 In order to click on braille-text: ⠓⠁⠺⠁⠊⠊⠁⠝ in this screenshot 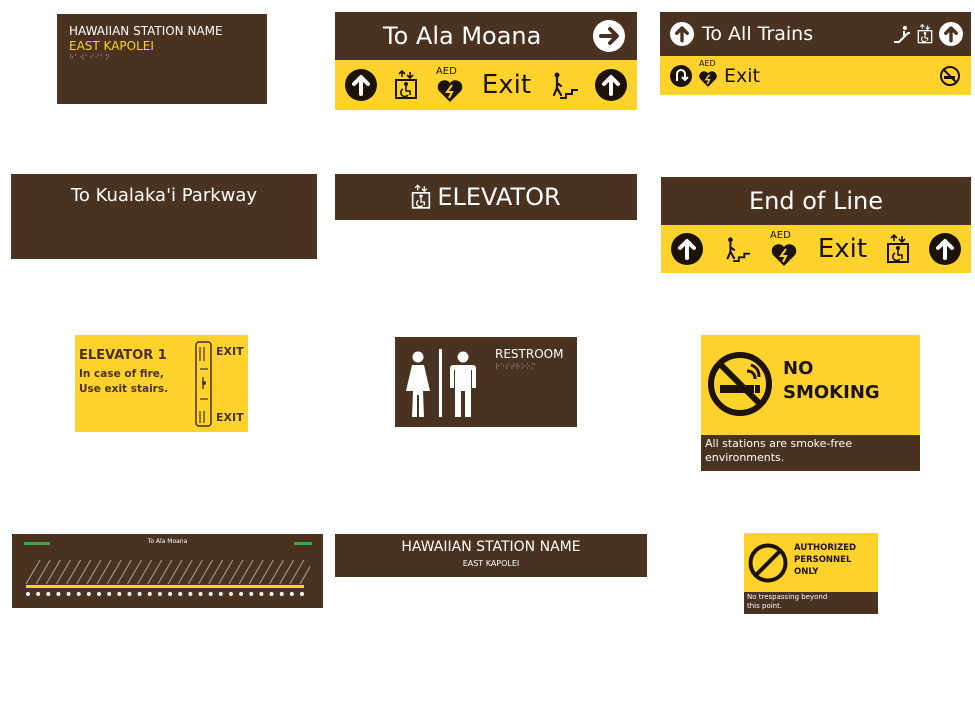, I will do `click(90, 58)`.